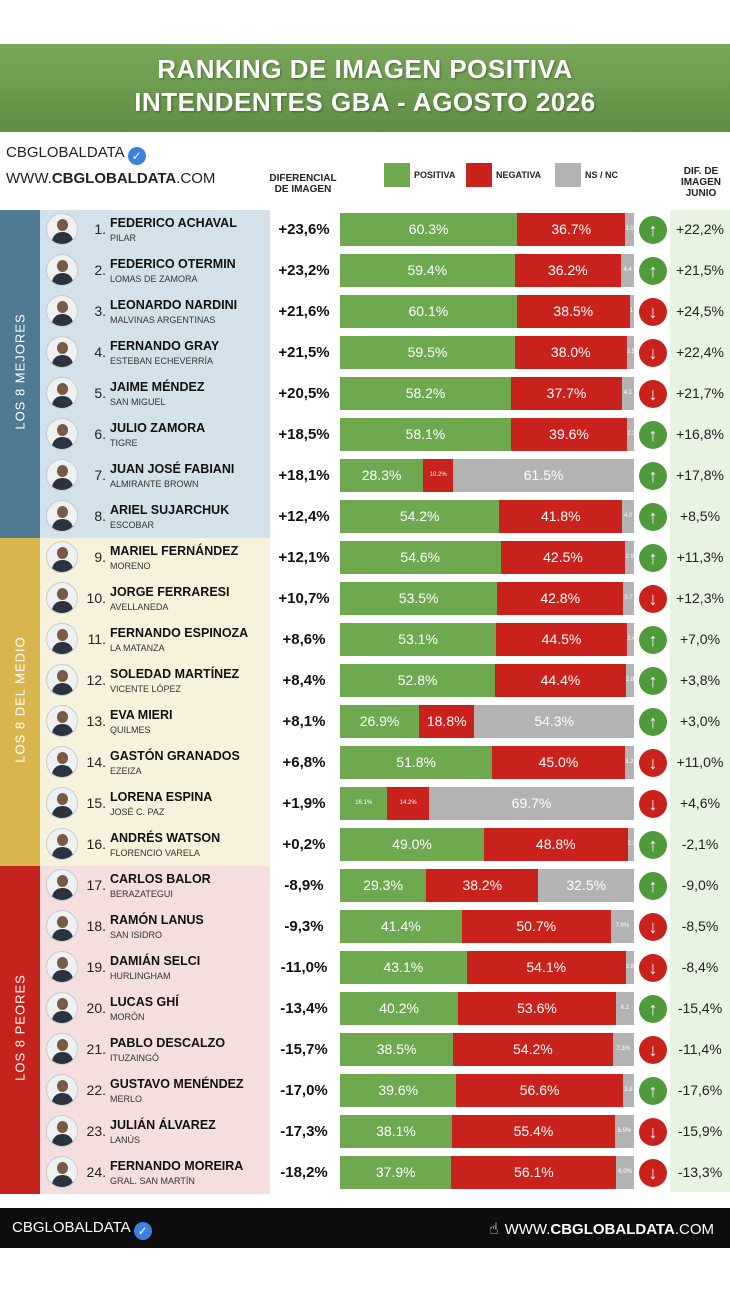 The width and height of the screenshot is (730, 1300). What do you see at coordinates (144, 1002) in the screenshot?
I see `person-name: LUCAS GHÍ` at bounding box center [144, 1002].